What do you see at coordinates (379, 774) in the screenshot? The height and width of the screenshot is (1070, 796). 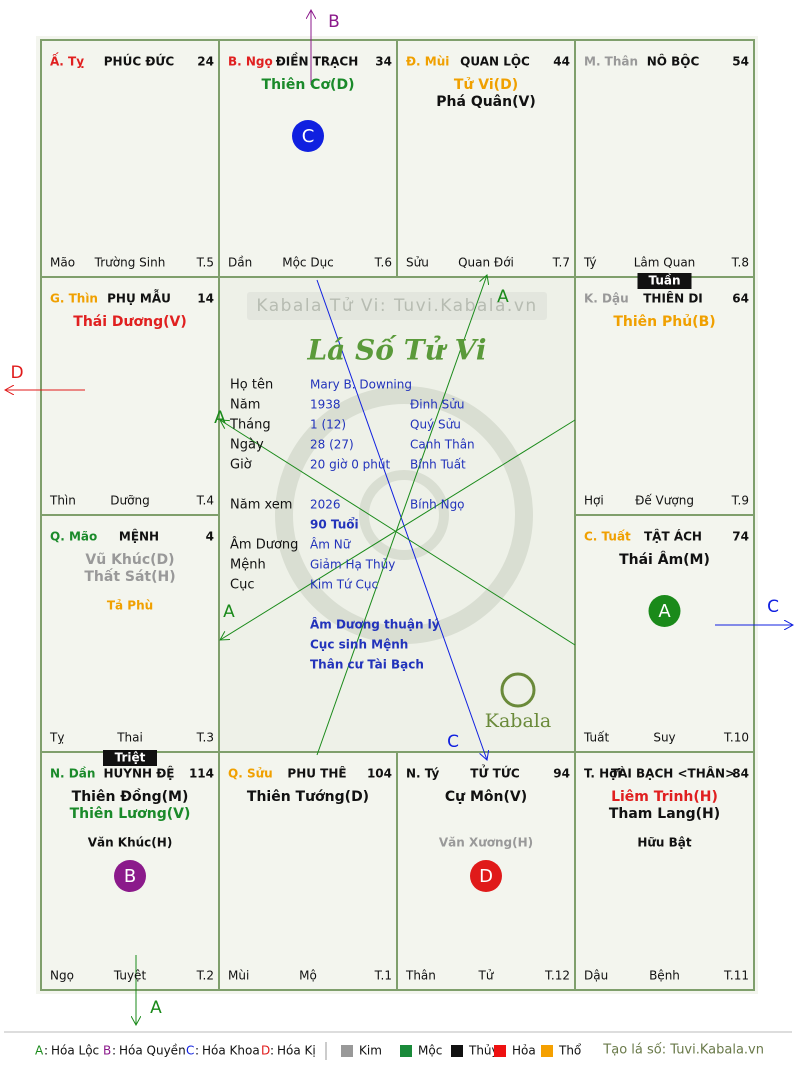 I see `palace-age: 104` at bounding box center [379, 774].